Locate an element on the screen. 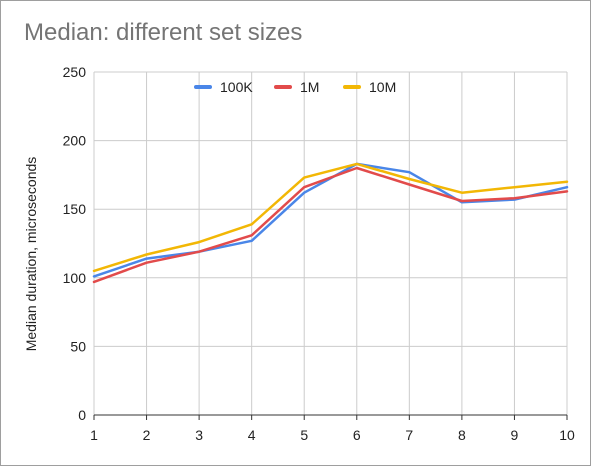  x-tick-label: 9 is located at coordinates (515, 435).